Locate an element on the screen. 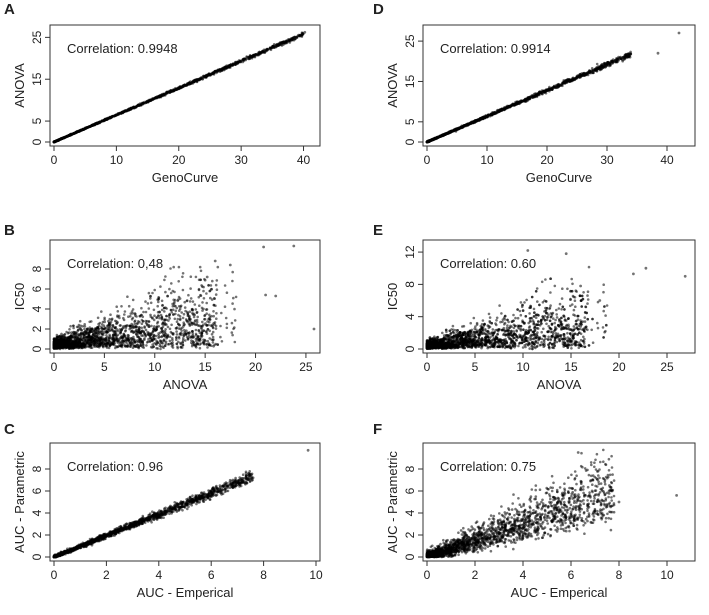 Image resolution: width=709 pixels, height=615 pixels. y-axis-title: ANOVA is located at coordinates (19, 85).